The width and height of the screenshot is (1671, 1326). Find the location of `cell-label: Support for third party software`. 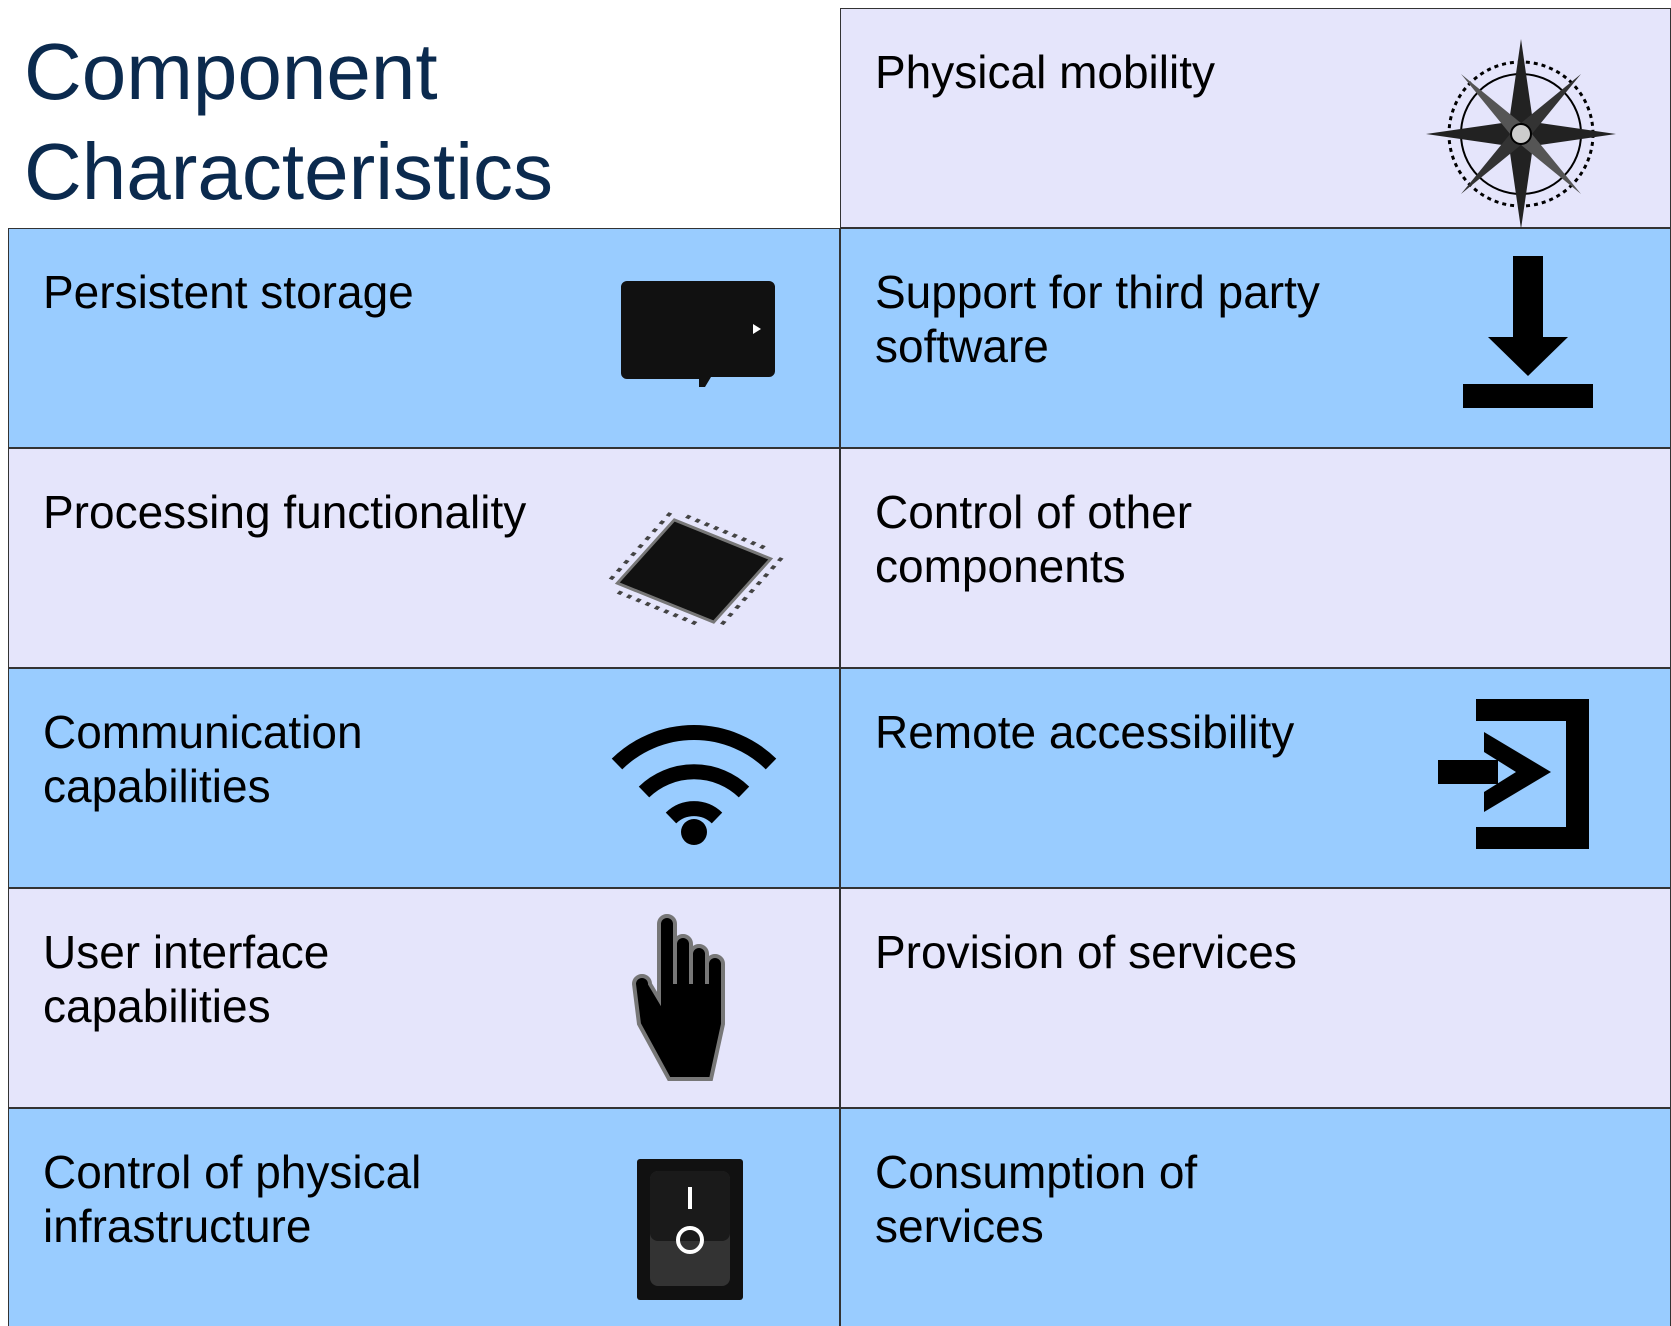

cell-label: Support for third party software is located at coordinates (1097, 319).